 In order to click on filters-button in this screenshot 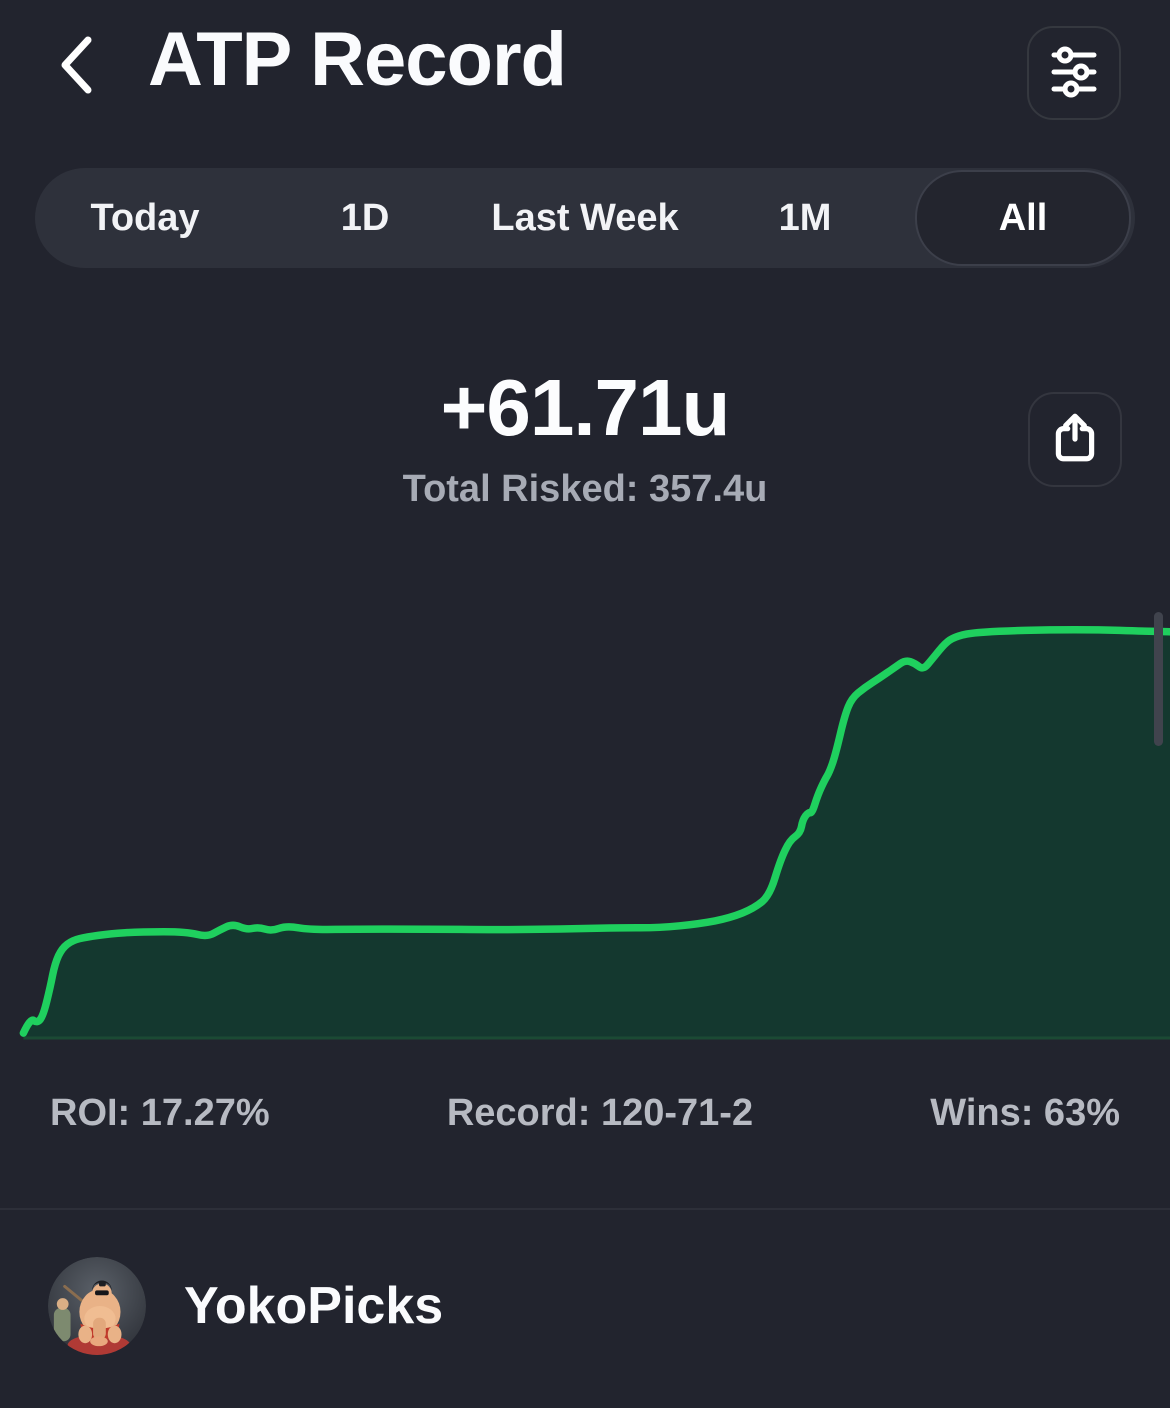, I will do `click(1074, 73)`.